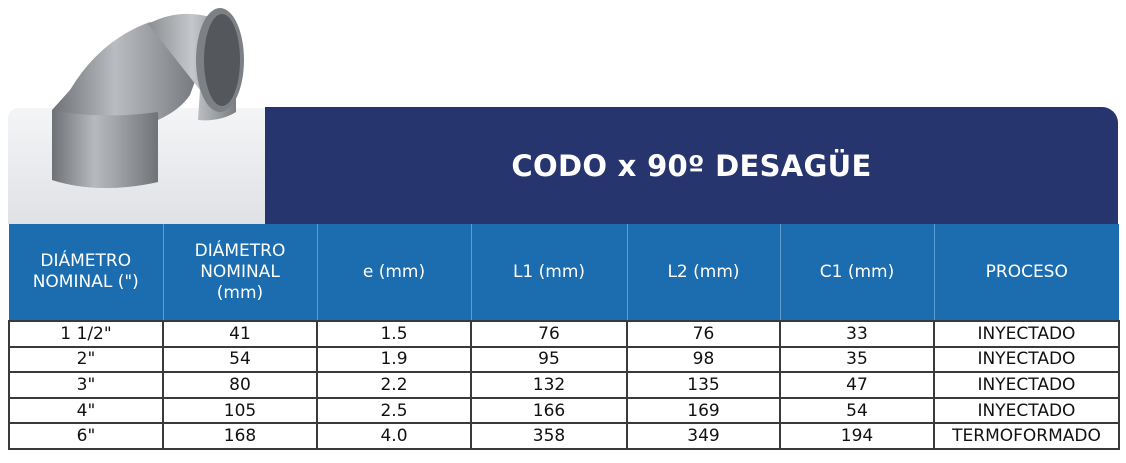 The height and width of the screenshot is (463, 1126). I want to click on header-line: PROCESO, so click(1026, 271).